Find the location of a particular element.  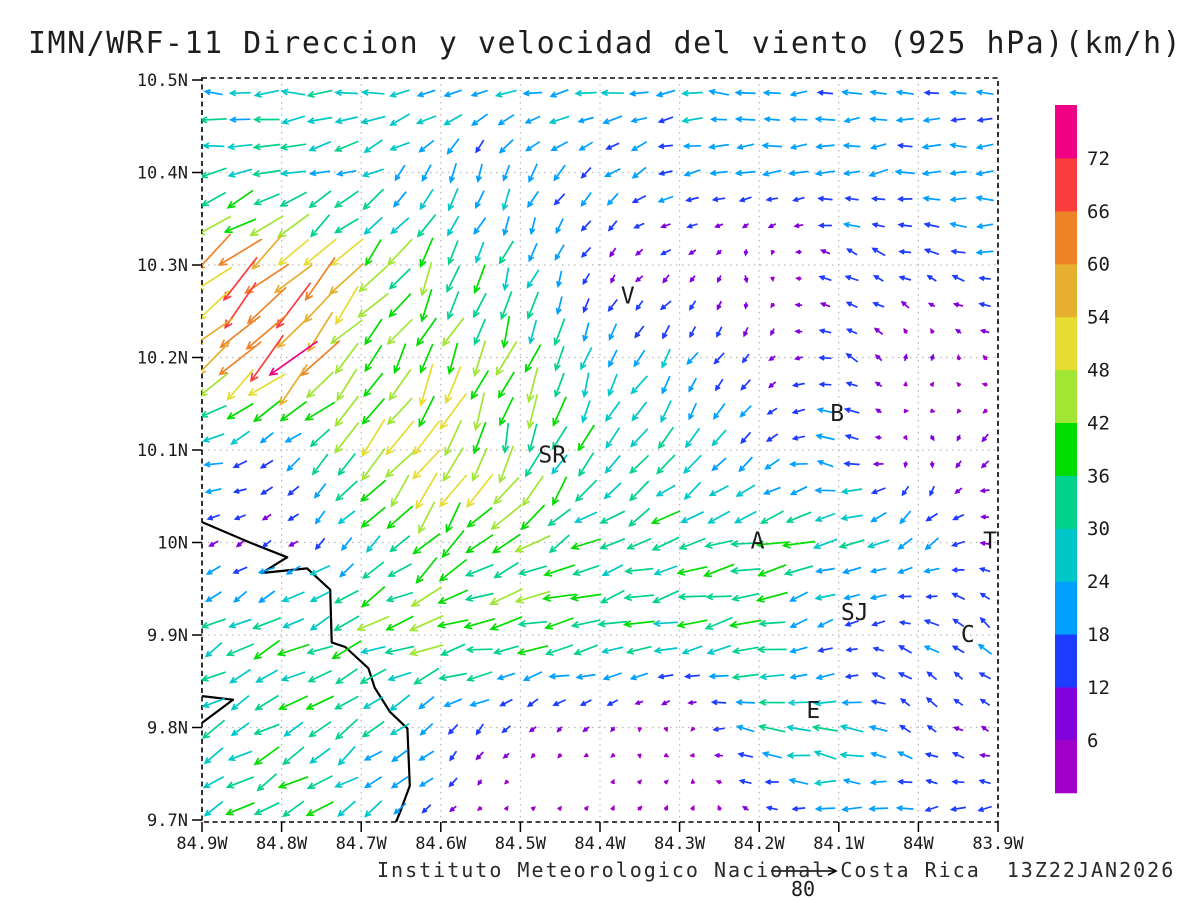

colorbar: 6 12 18 24 30 36 42 48 54 60 66 72 is located at coordinates (1082, 449).